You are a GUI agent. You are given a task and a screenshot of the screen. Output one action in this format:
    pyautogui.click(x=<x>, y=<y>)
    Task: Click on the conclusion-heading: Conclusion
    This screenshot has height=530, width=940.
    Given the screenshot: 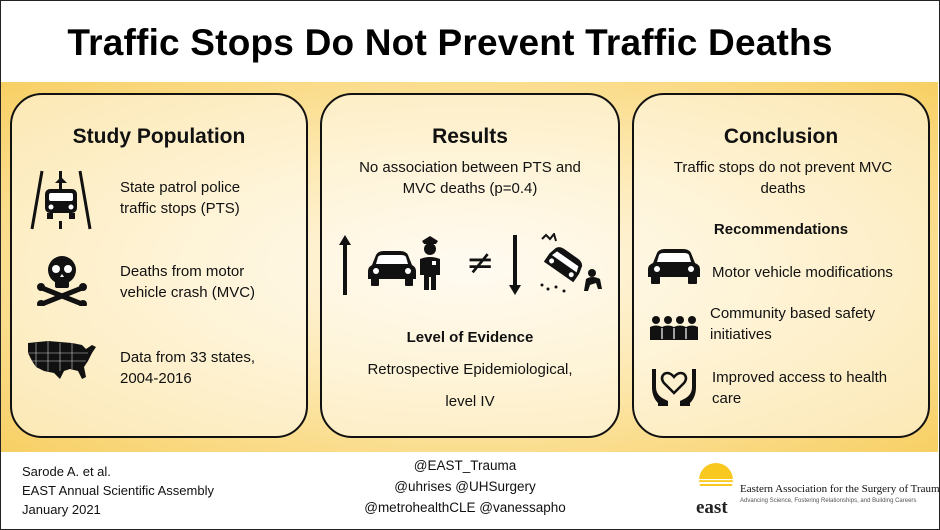 What is the action you would take?
    pyautogui.click(x=781, y=136)
    